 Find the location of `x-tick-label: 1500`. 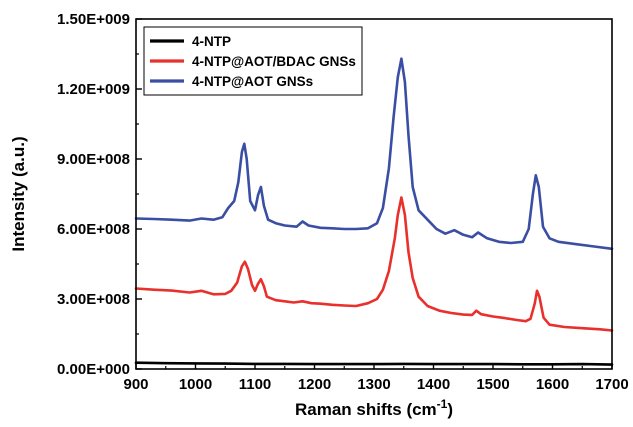

x-tick-label: 1500 is located at coordinates (492, 384).